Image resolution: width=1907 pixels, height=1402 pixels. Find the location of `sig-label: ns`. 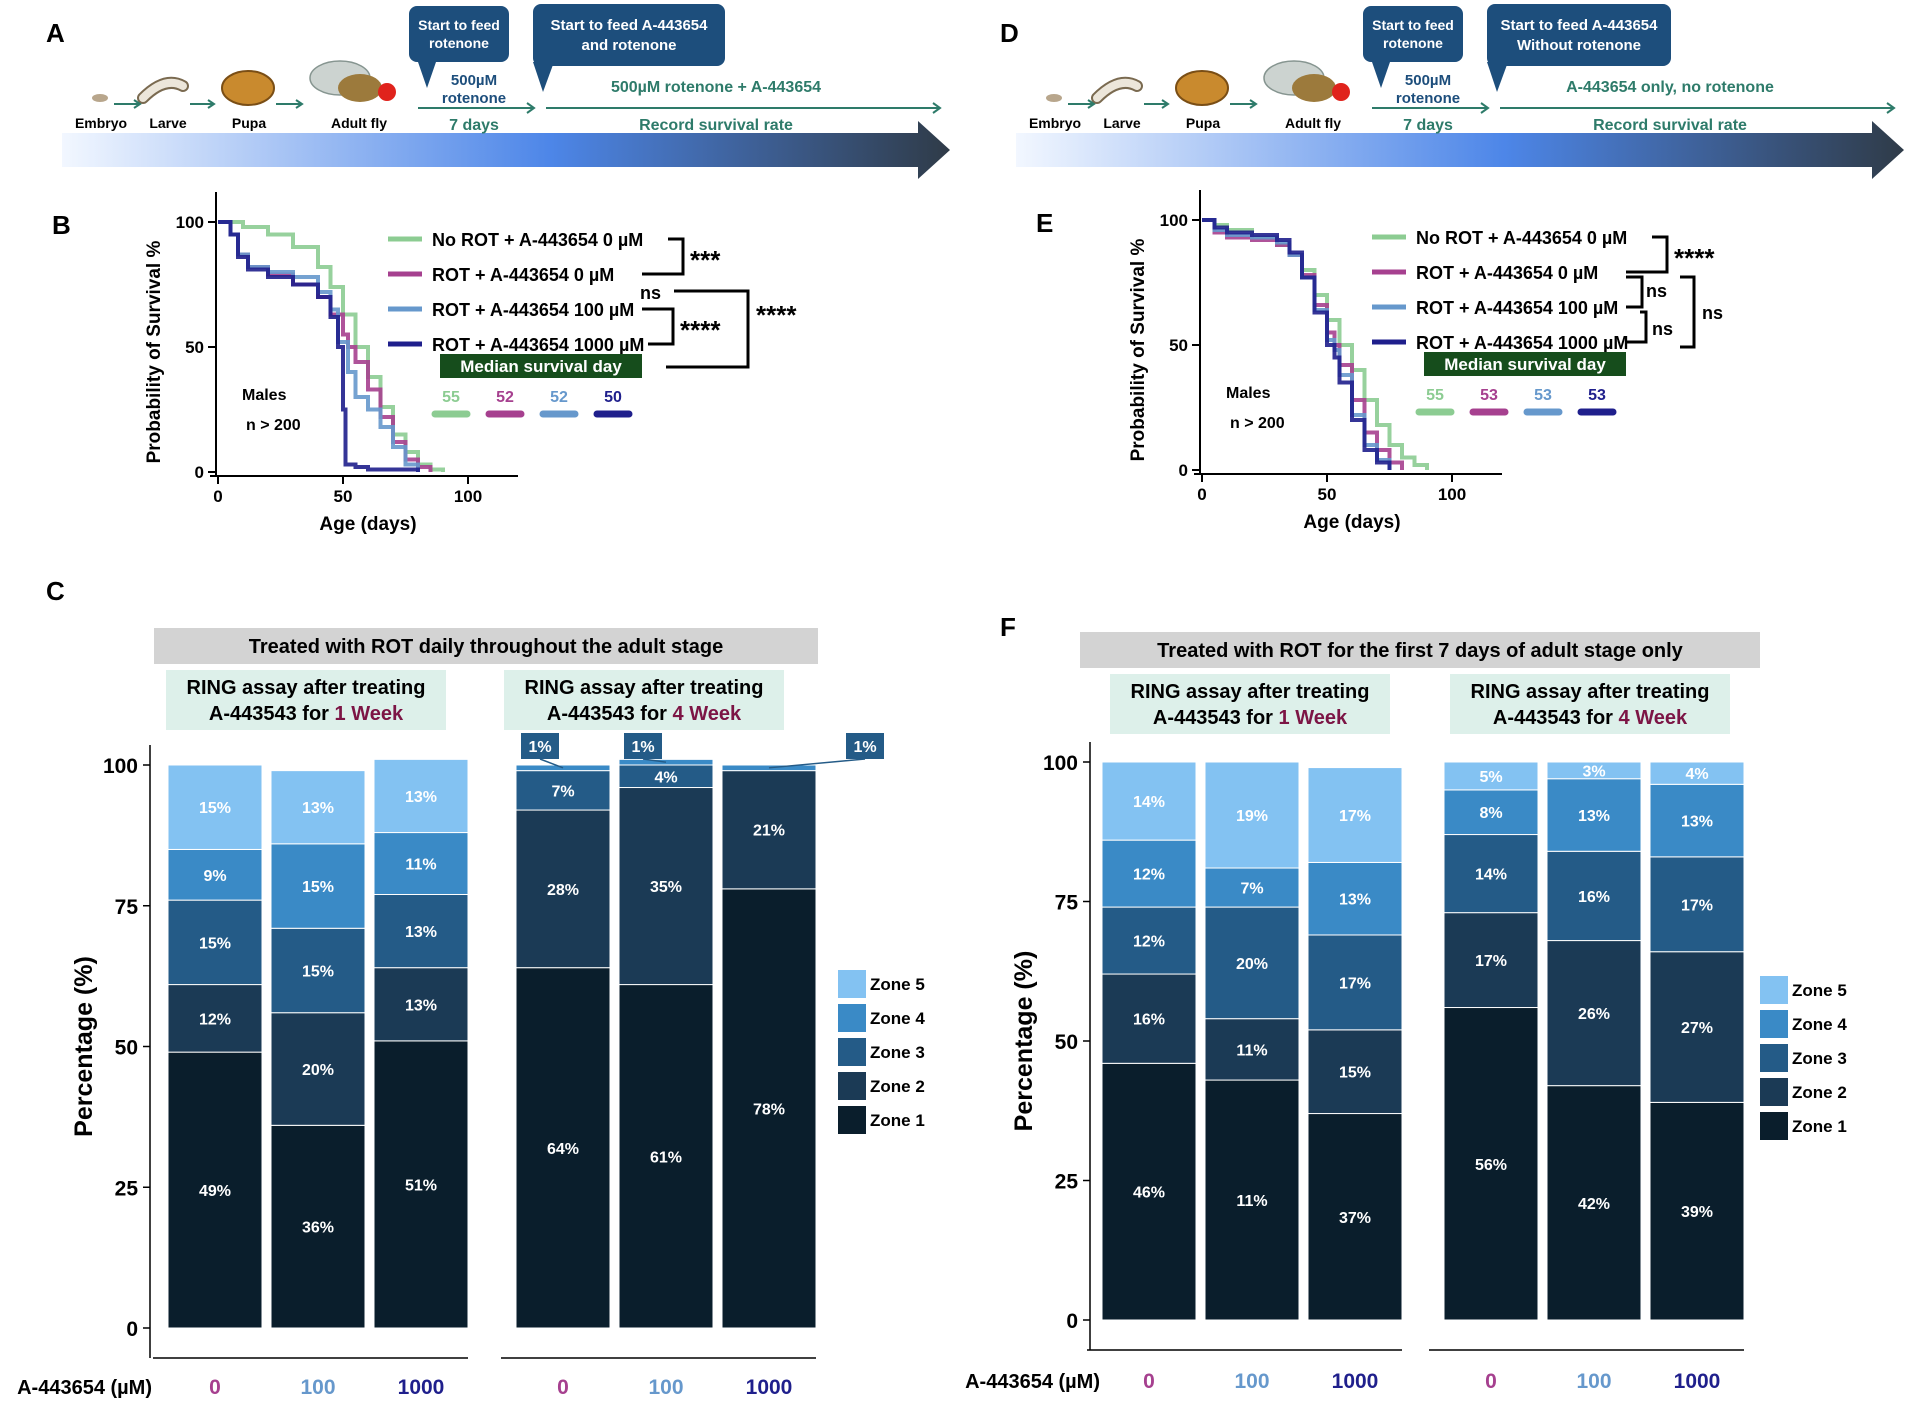

sig-label: ns is located at coordinates (650, 293).